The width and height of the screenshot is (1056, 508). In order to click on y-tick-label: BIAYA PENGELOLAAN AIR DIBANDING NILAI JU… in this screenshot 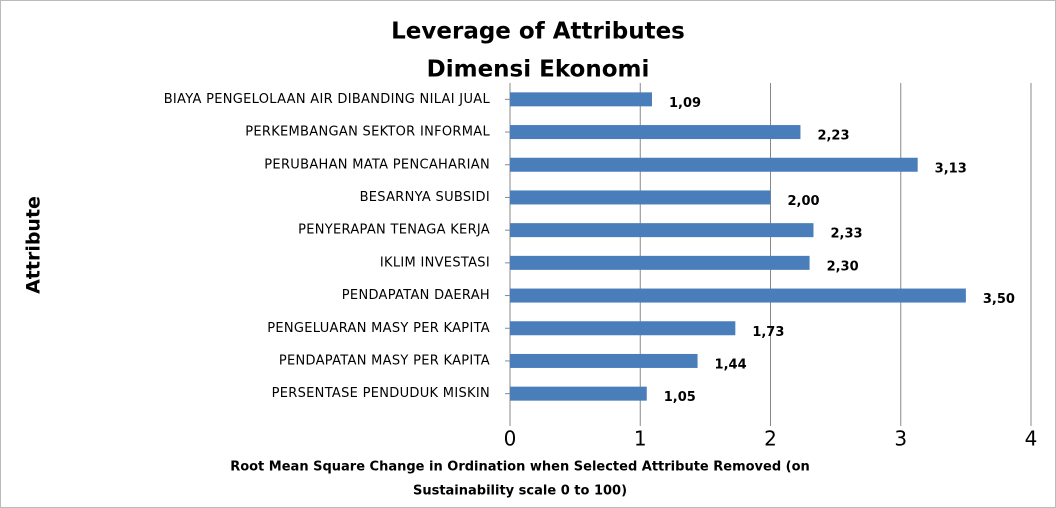, I will do `click(327, 99)`.